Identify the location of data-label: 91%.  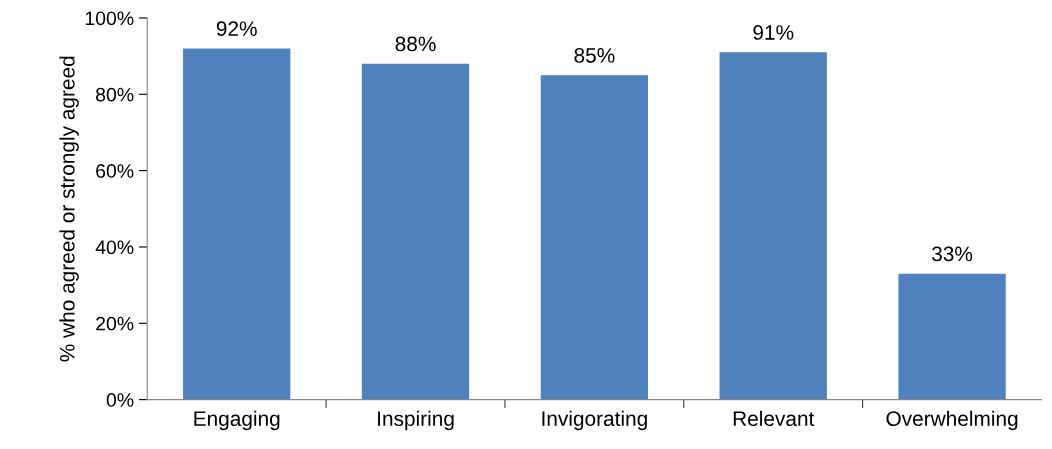
(773, 32).